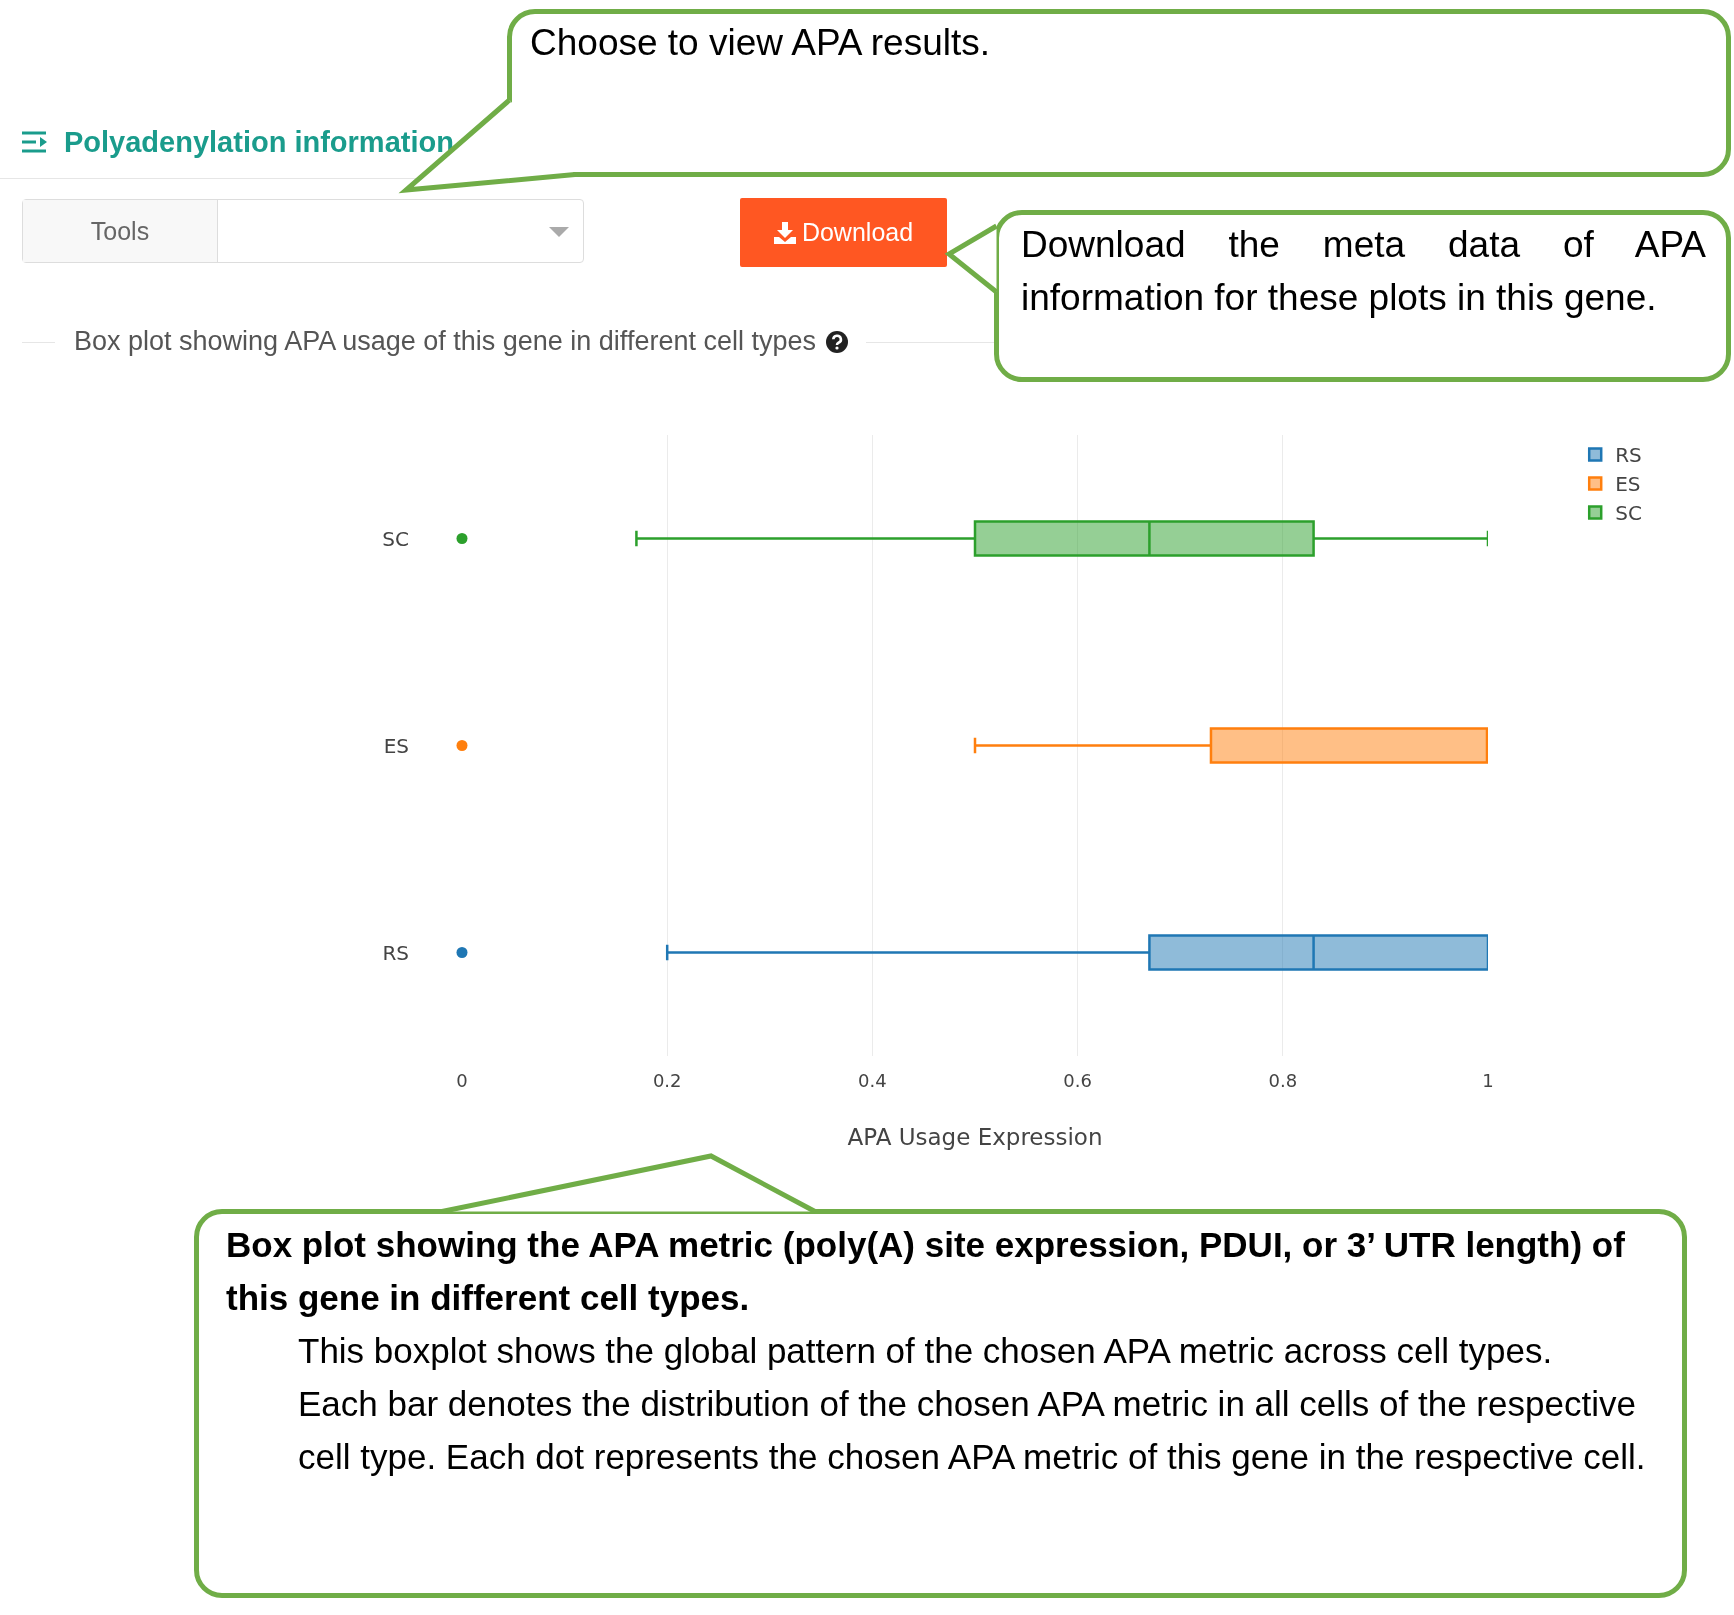 This screenshot has height=1615, width=1734. Describe the element at coordinates (975, 1136) in the screenshot. I see `x-axis-title: APA Usage Expression` at that location.